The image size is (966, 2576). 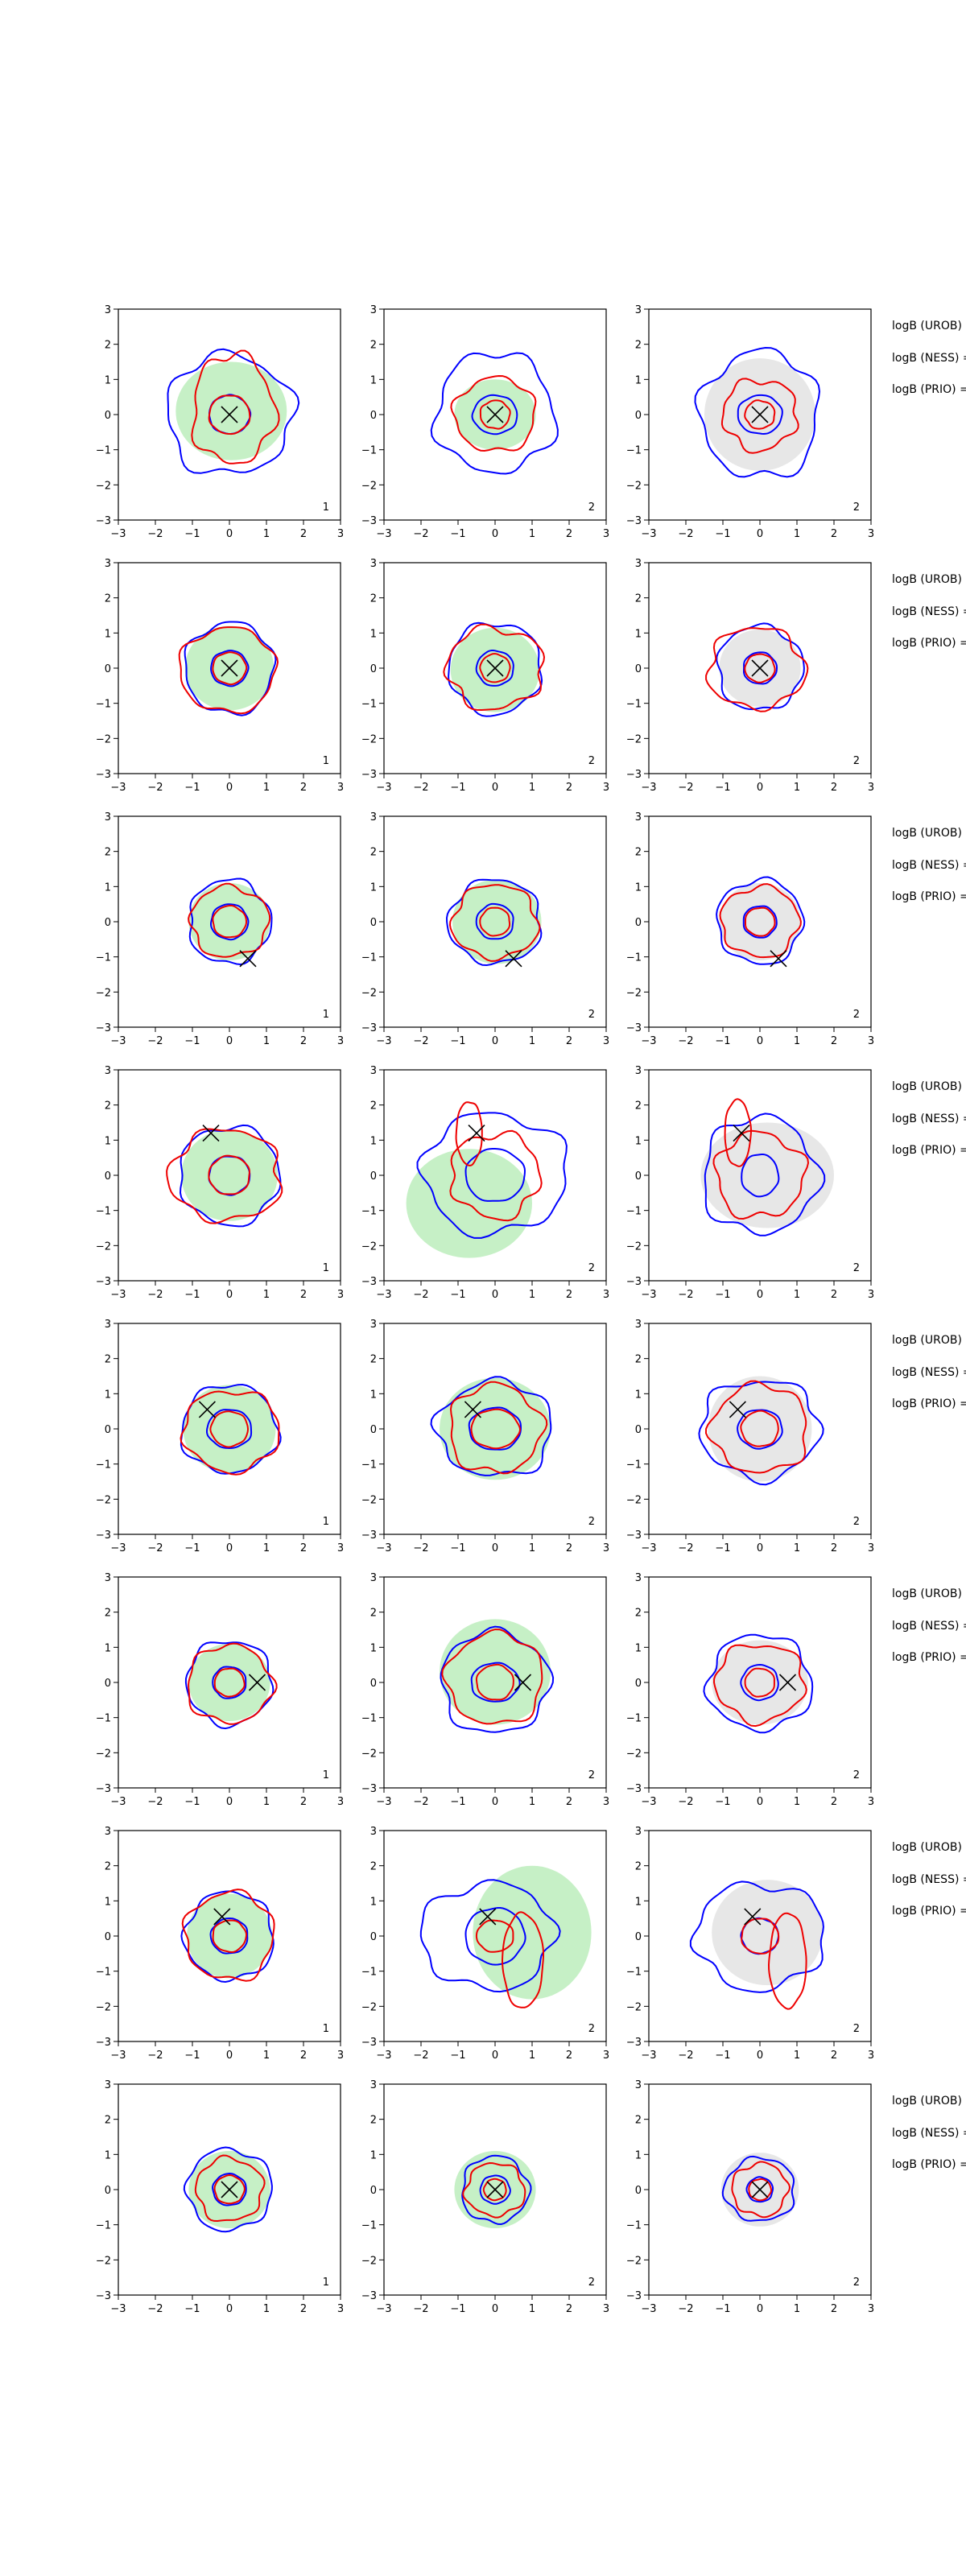 I want to click on side-label: logB (PRIO) =, so click(x=929, y=1403).